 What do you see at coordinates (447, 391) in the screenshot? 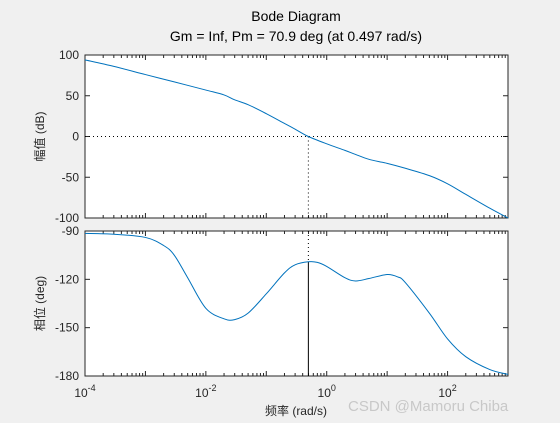
I see `x-tick-label: 10²` at bounding box center [447, 391].